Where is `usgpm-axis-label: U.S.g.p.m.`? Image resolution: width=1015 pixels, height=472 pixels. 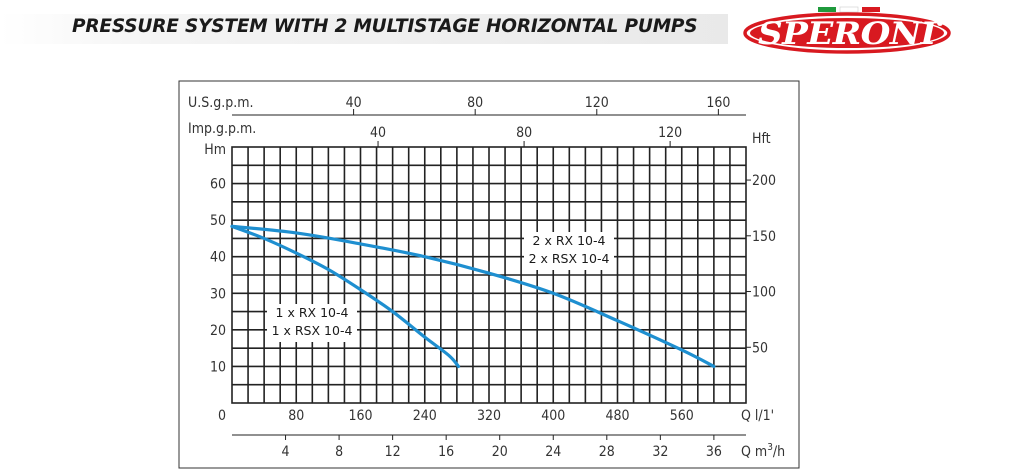 usgpm-axis-label: U.S.g.p.m. is located at coordinates (220, 103).